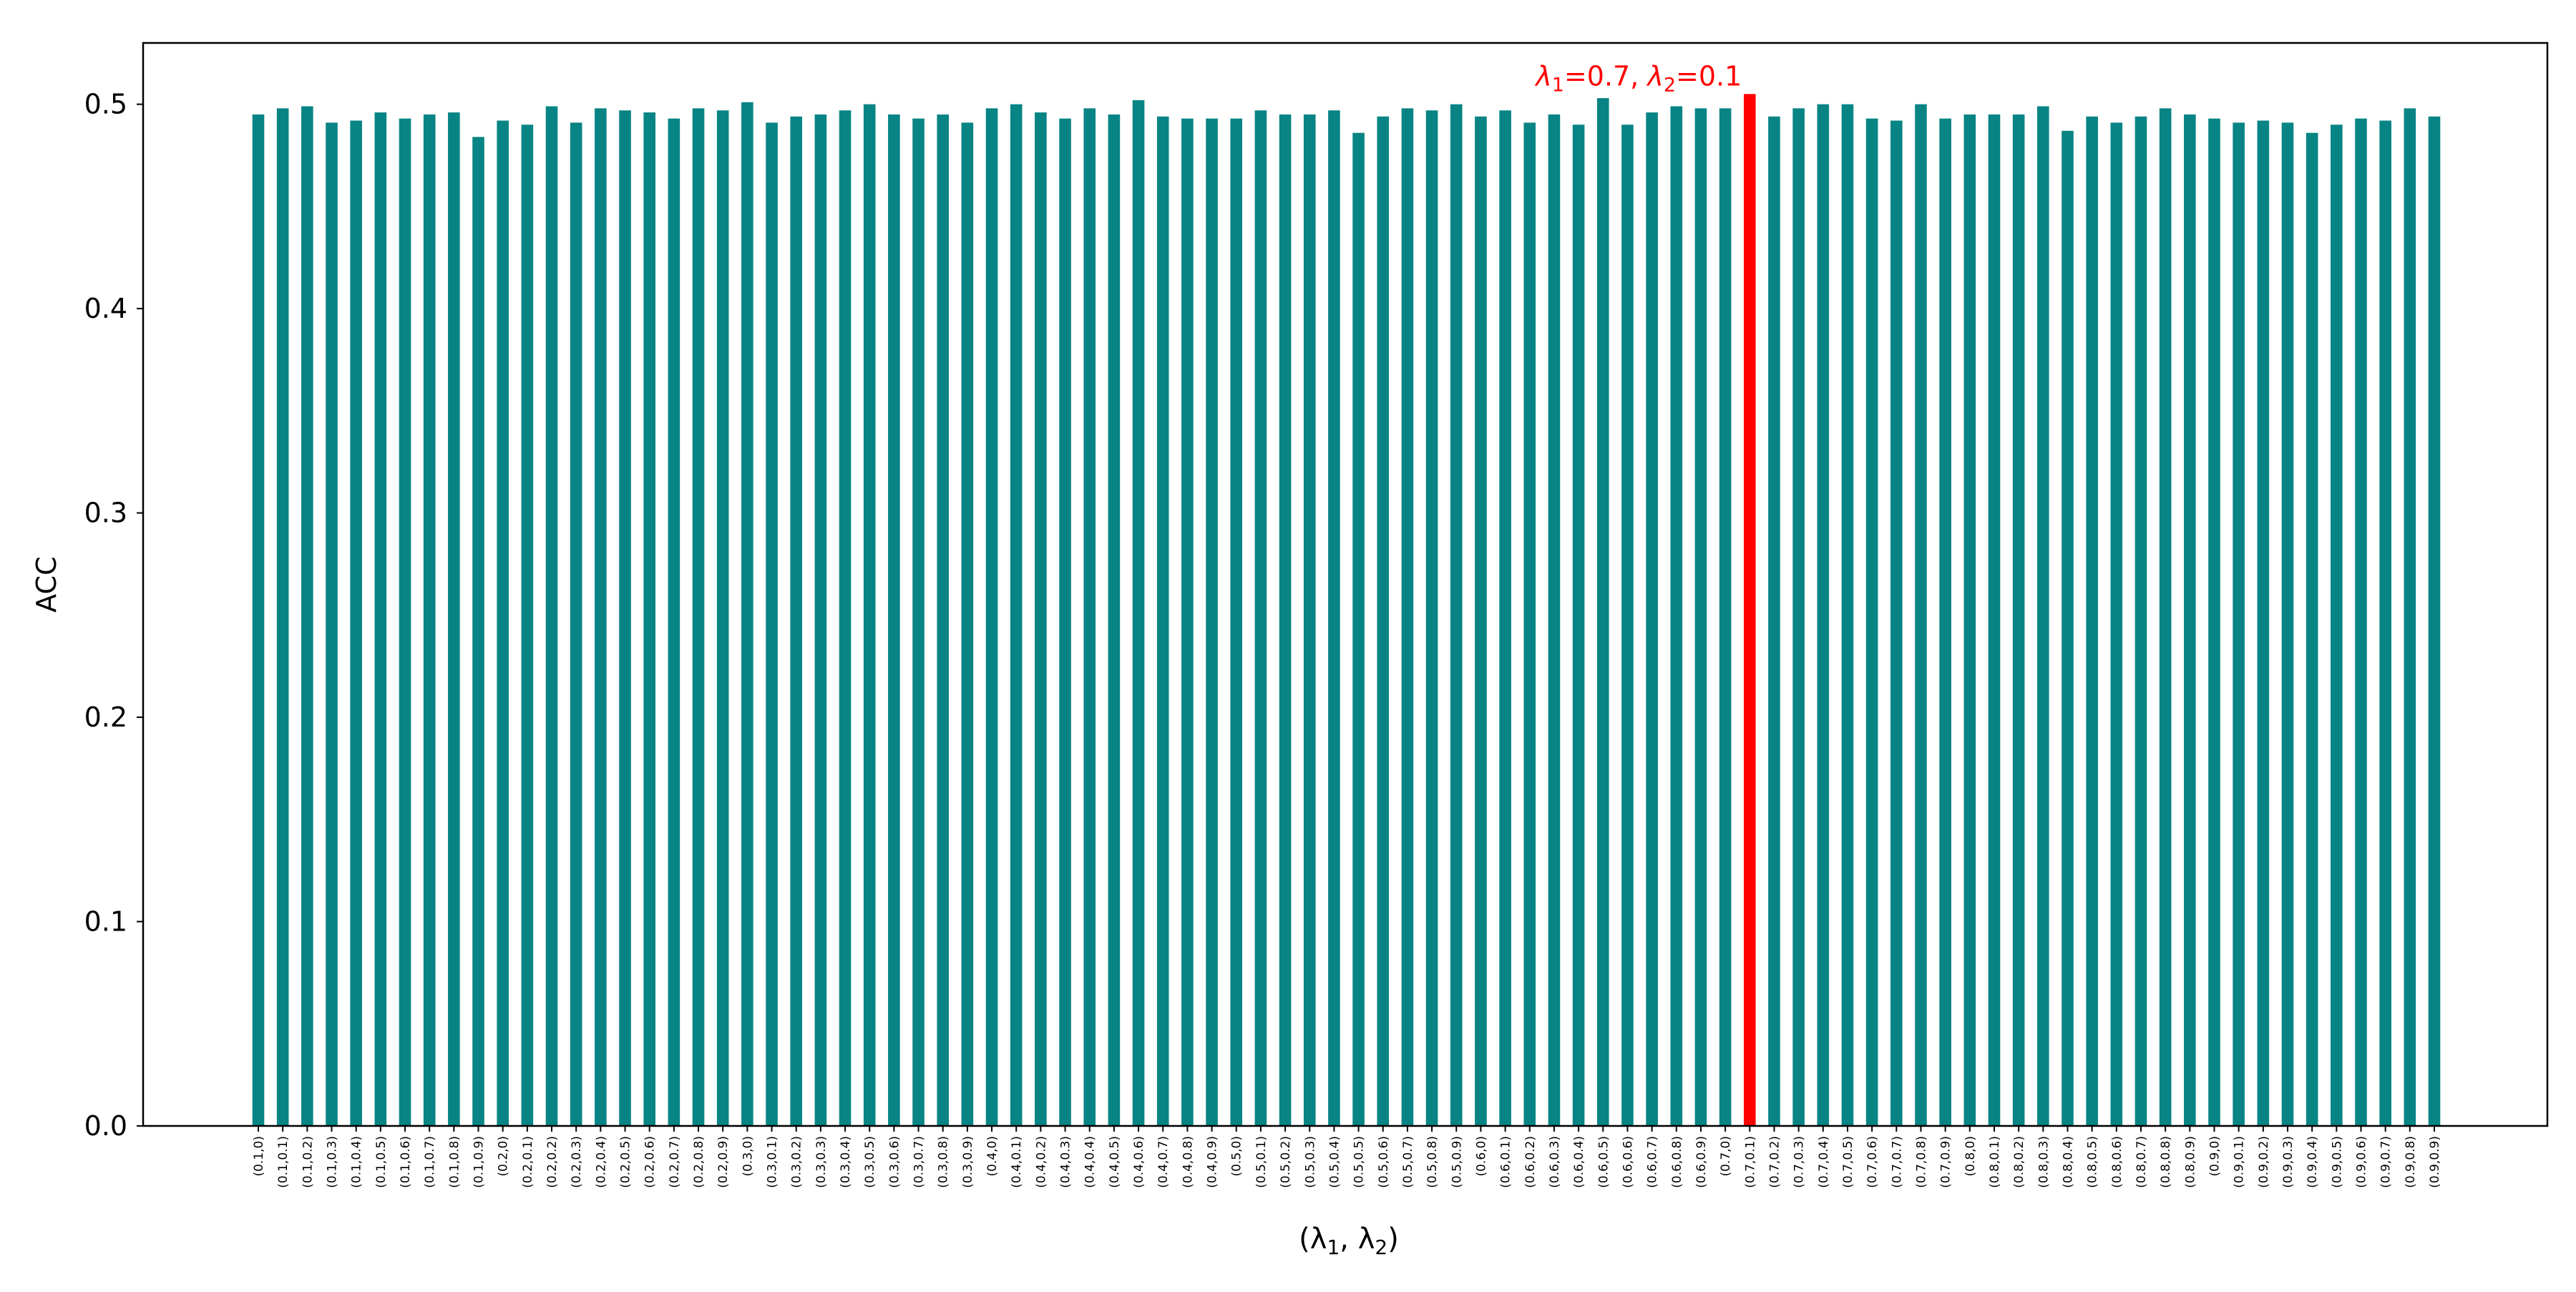  Describe the element at coordinates (1432, 1162) in the screenshot. I see `x-tick-label: (0.5,0.8)` at that location.